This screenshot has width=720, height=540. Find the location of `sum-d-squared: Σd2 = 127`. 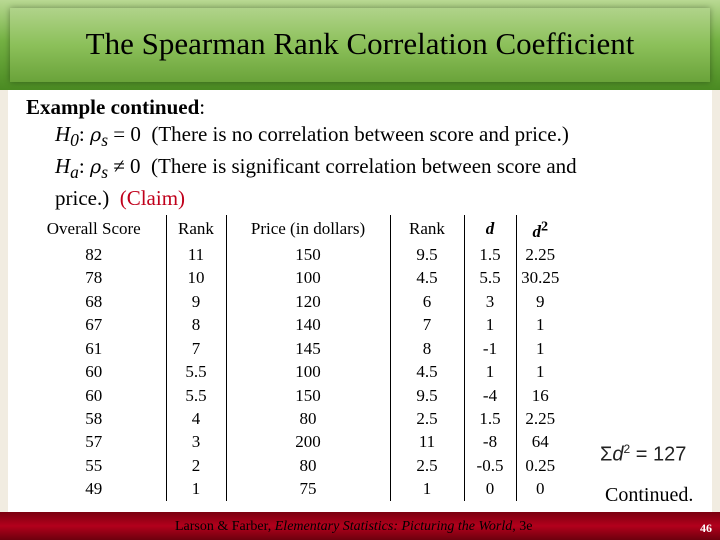

sum-d-squared: Σd2 = 127 is located at coordinates (643, 454).